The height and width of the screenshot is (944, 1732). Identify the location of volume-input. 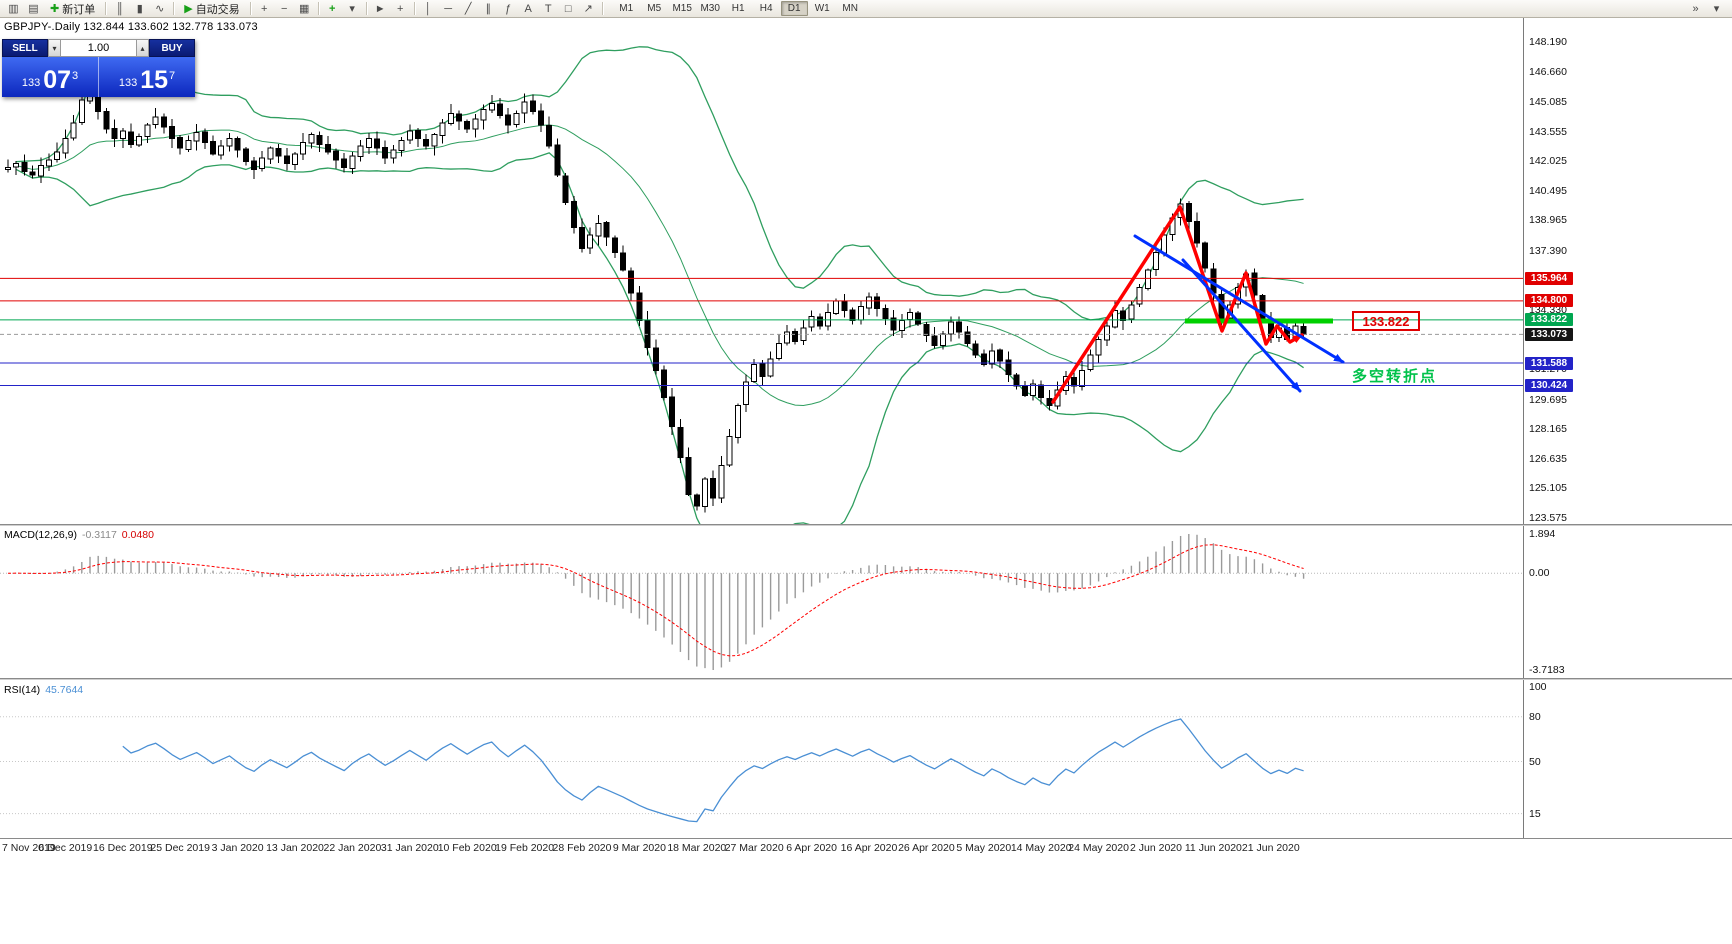
(98, 48).